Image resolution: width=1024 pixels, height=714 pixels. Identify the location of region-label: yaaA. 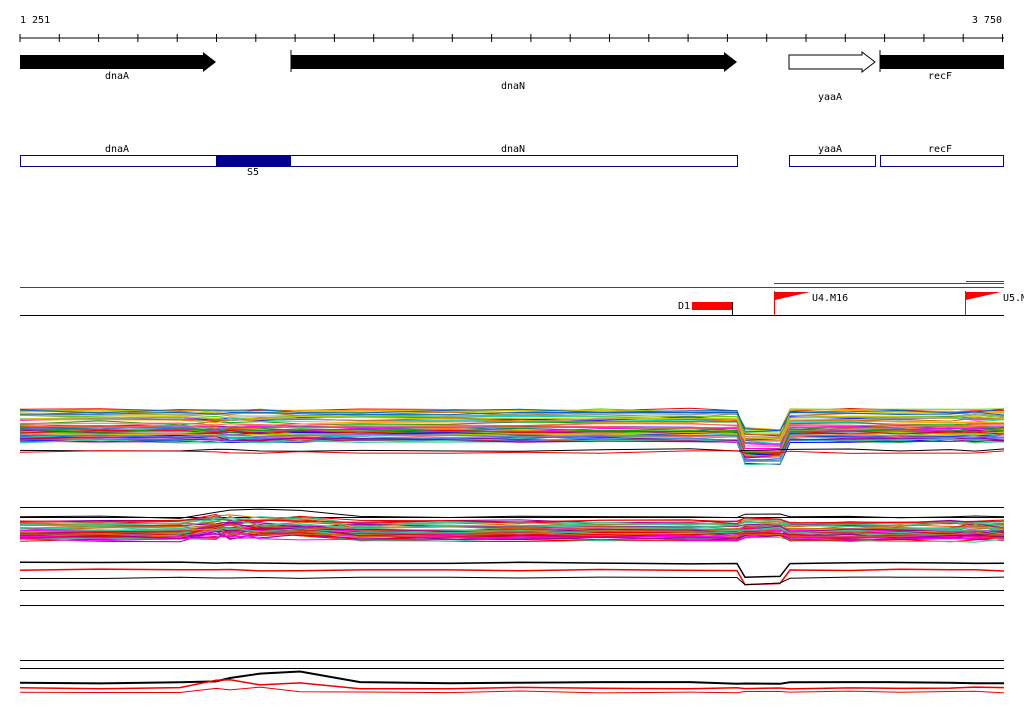
(830, 149).